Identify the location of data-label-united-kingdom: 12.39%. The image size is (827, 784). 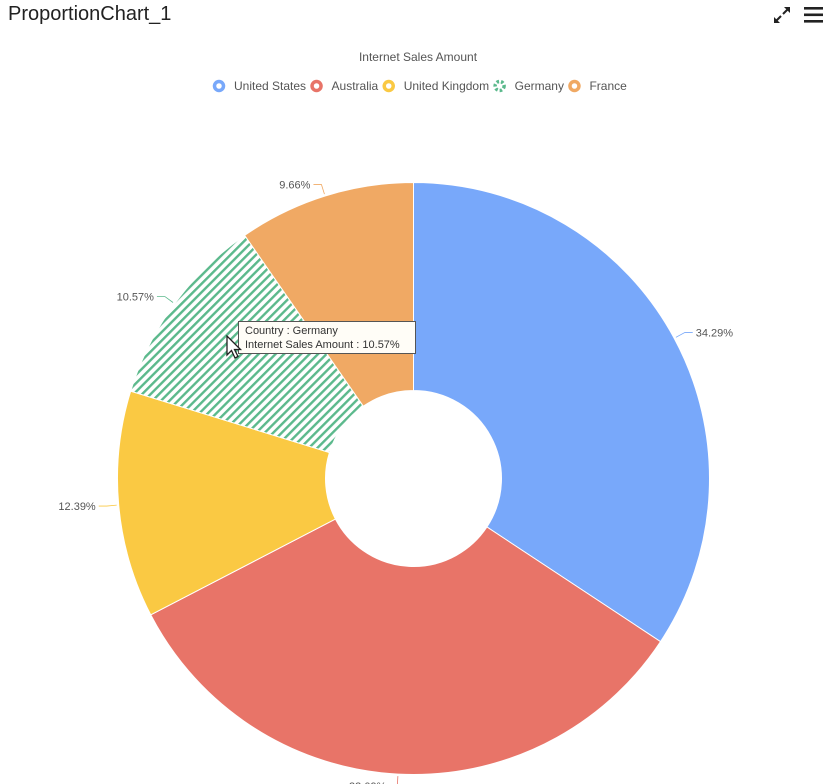
(77, 507).